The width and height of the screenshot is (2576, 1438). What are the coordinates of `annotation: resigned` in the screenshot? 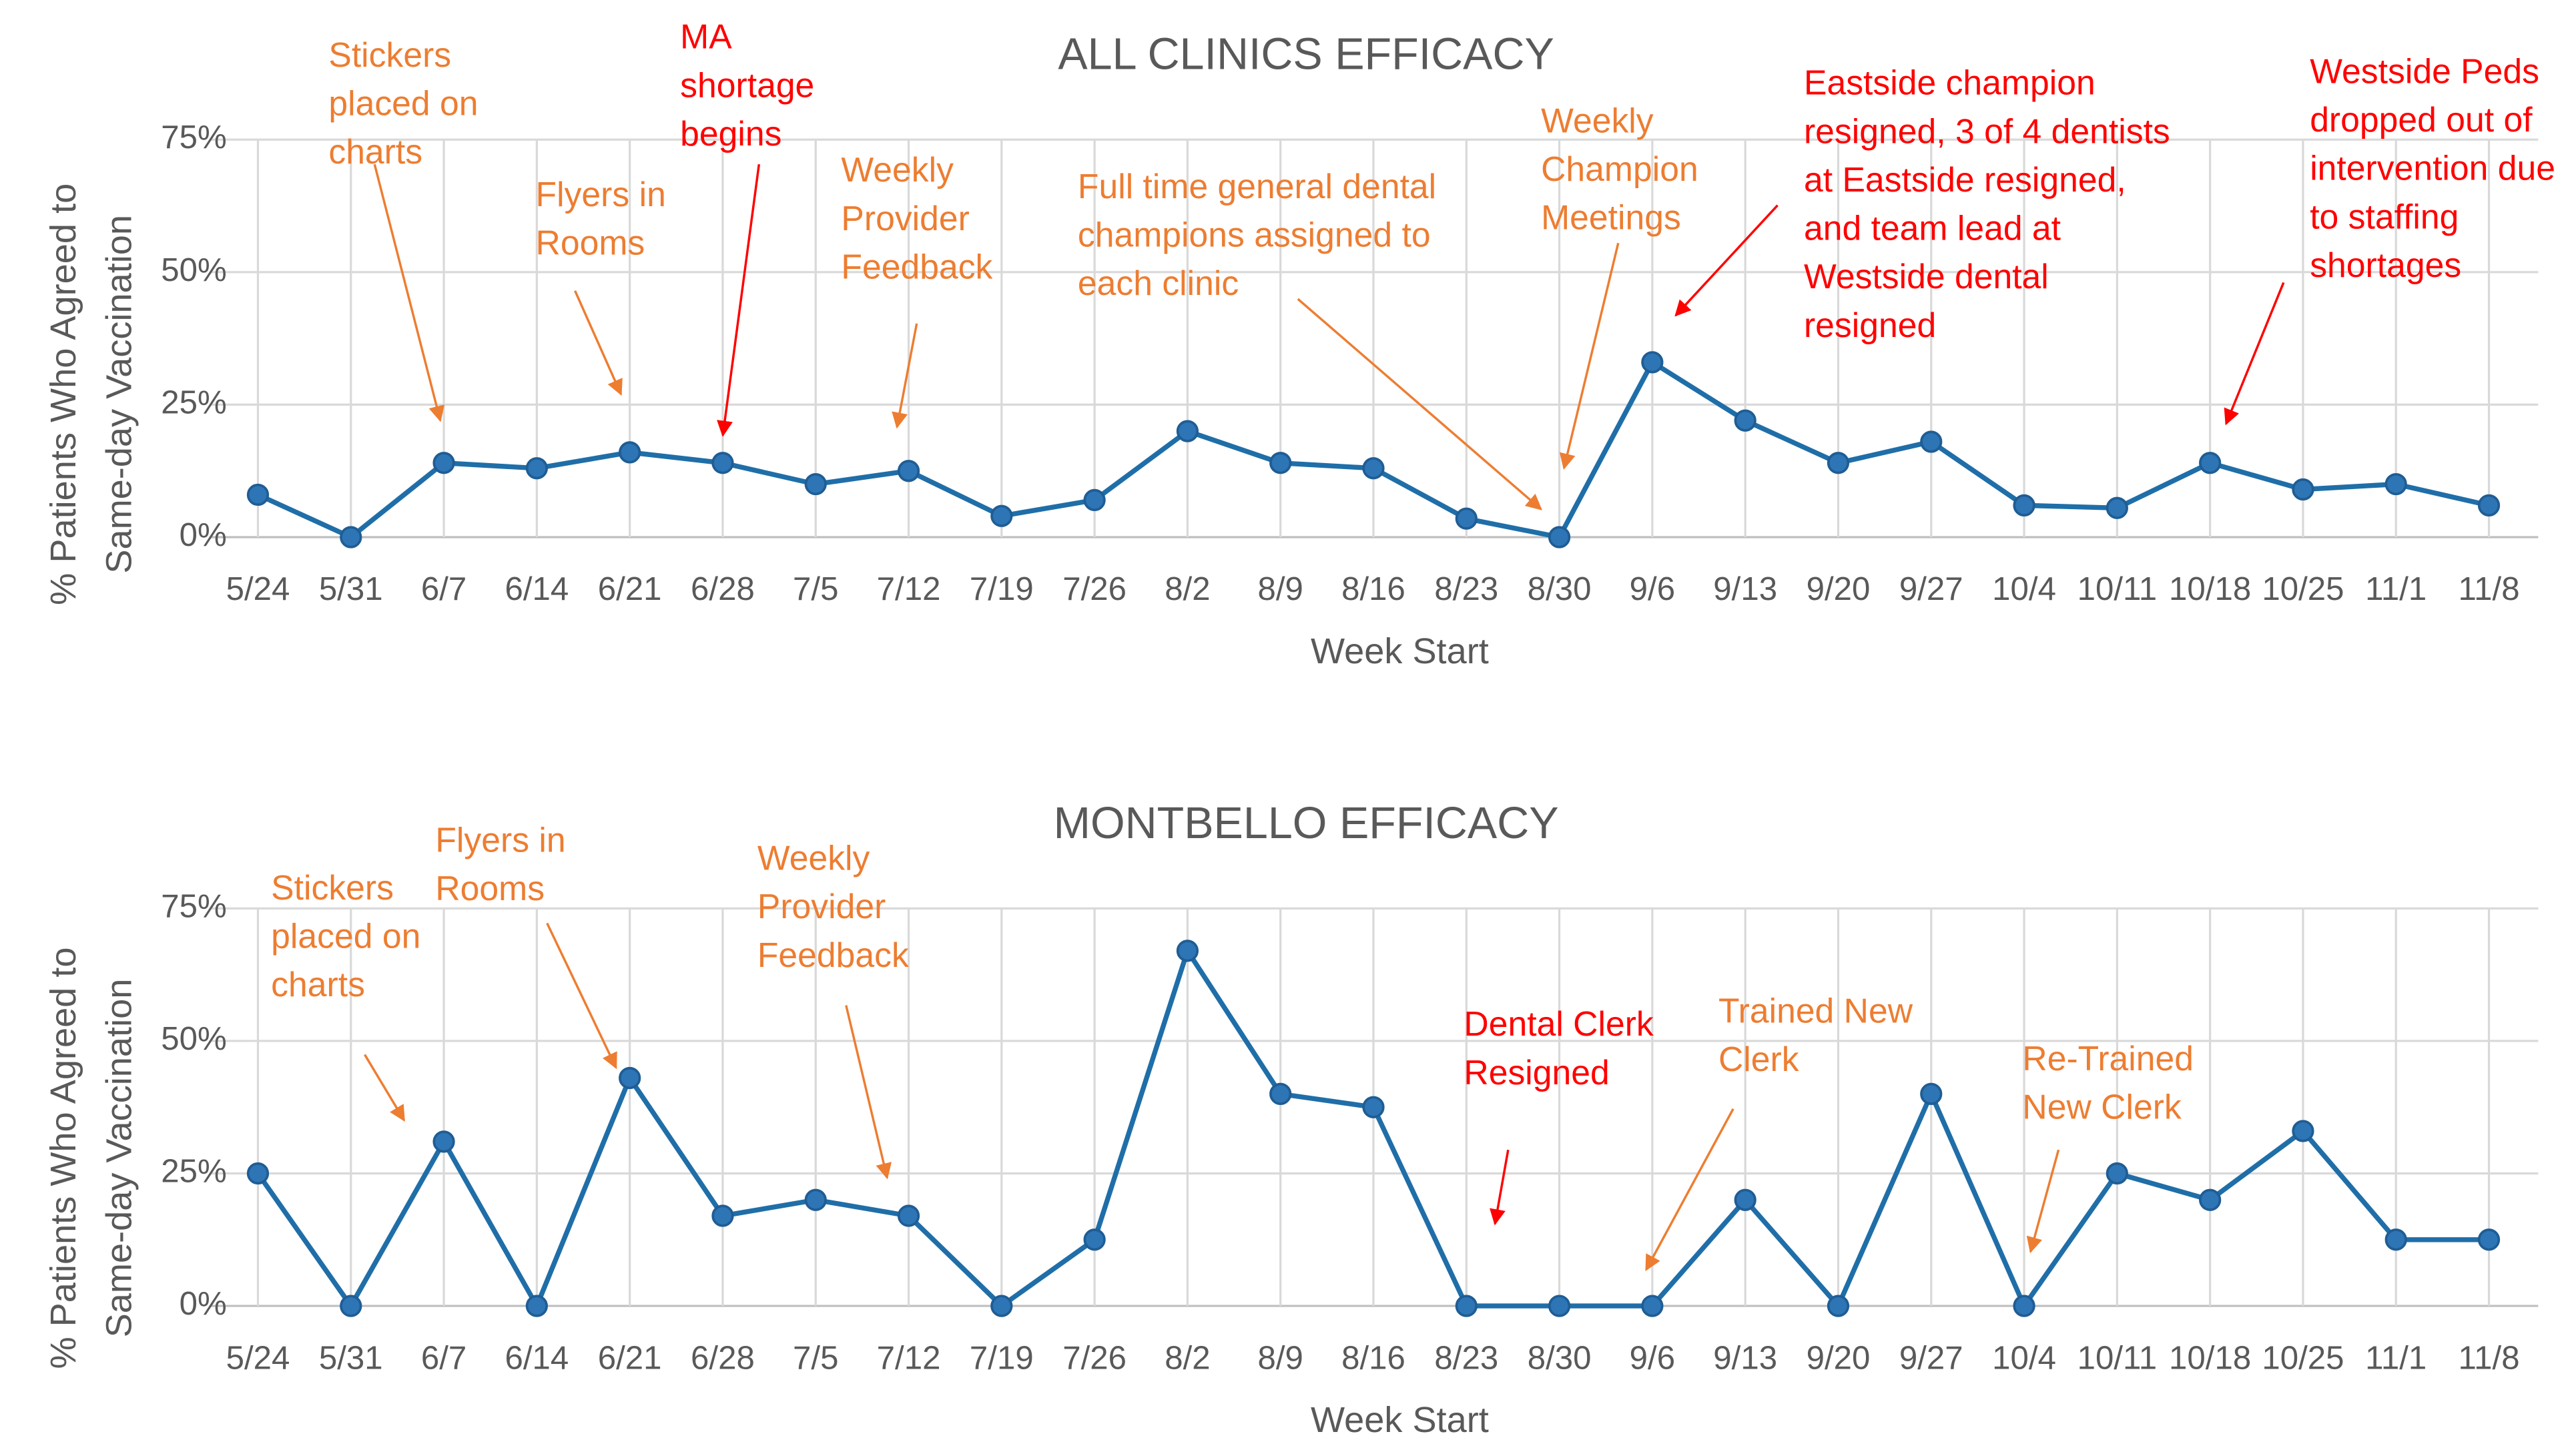 It's located at (1870, 325).